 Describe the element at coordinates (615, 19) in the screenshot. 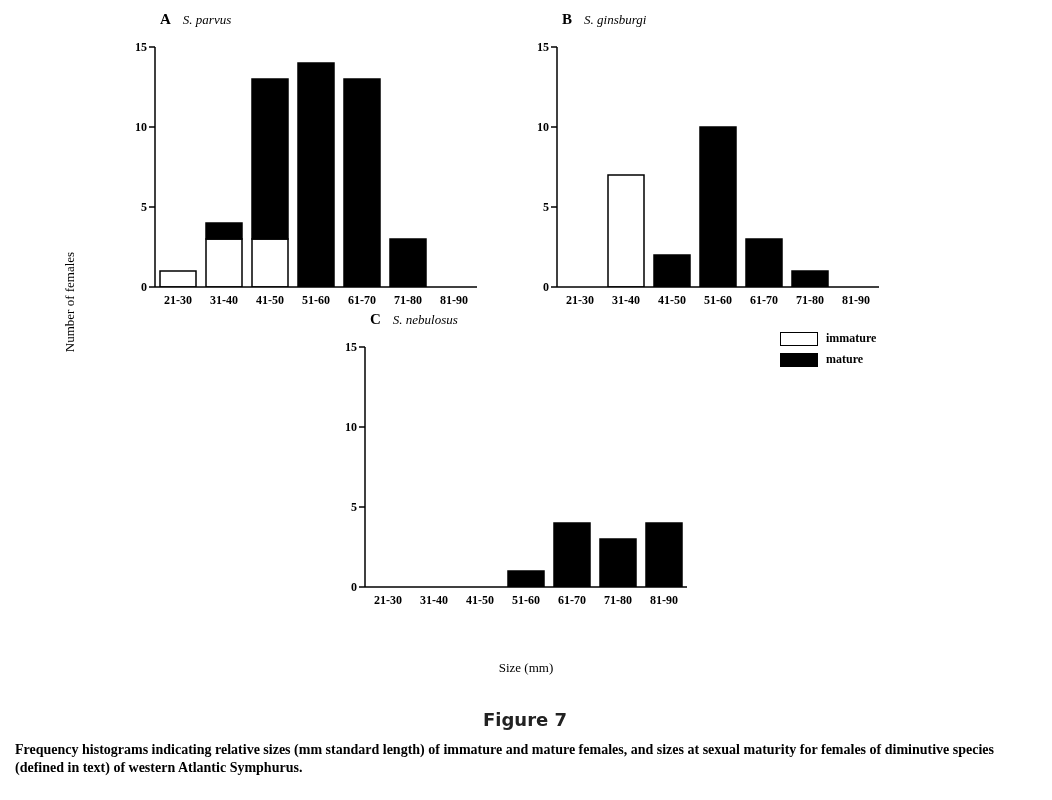

I see `chart-subtitle: S. ginsburgi` at that location.